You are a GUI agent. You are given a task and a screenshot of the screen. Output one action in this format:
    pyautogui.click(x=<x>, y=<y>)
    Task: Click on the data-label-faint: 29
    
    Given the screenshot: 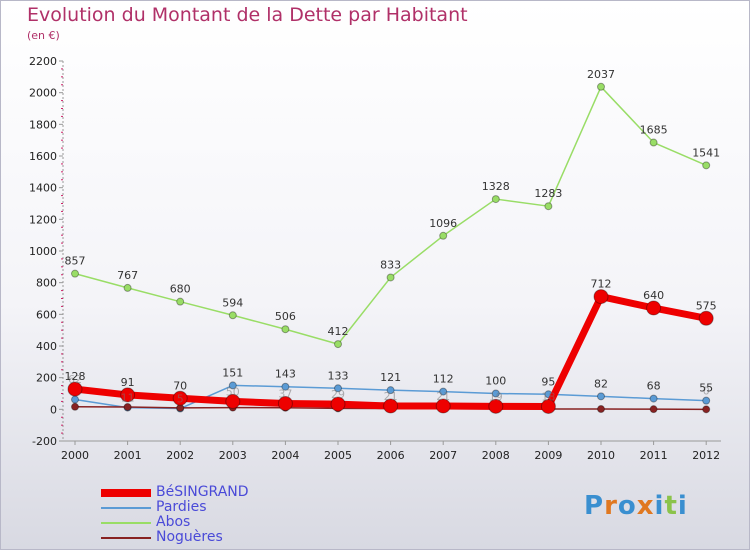 What is the action you would take?
    pyautogui.click(x=338, y=394)
    